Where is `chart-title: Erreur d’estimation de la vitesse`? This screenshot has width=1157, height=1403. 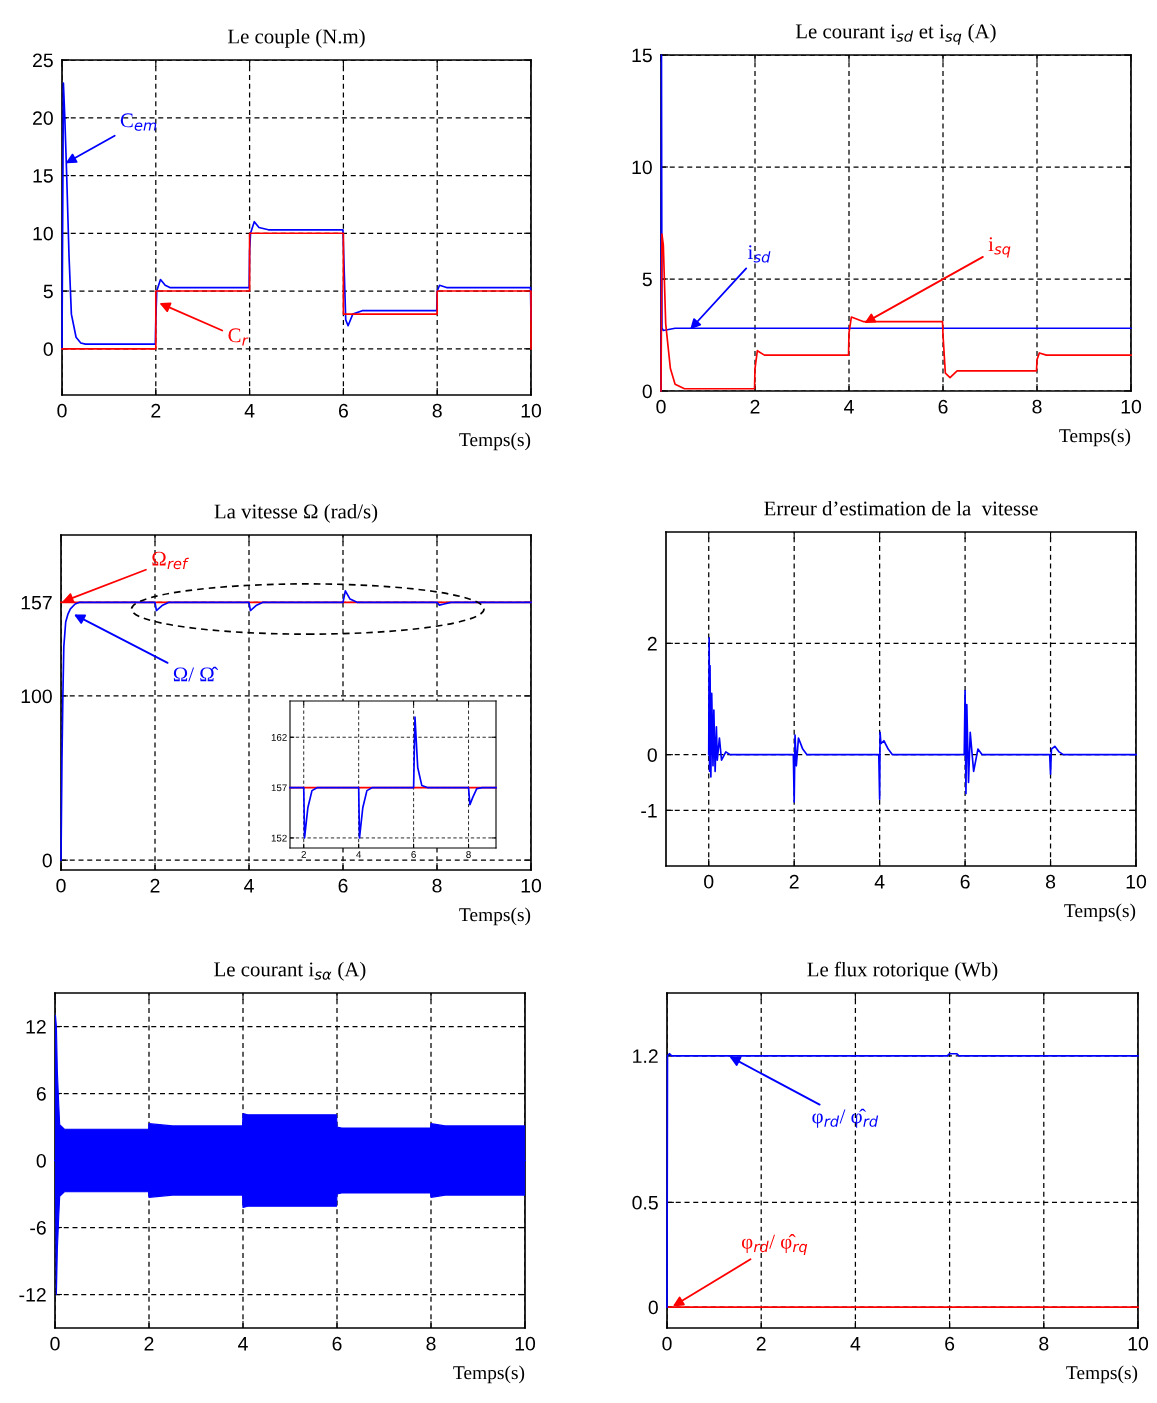 chart-title: Erreur d’estimation de la vitesse is located at coordinates (901, 508).